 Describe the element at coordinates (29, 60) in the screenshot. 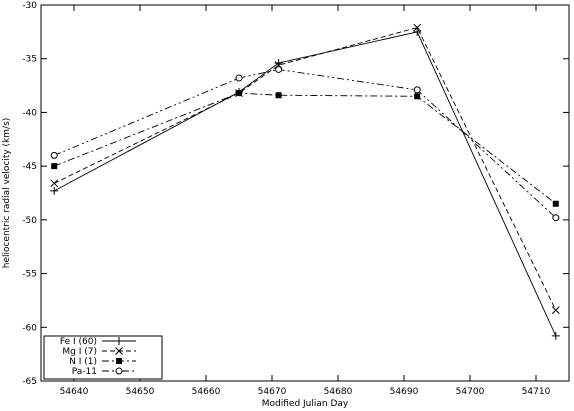

I see `y-tick-label--35: -35` at that location.